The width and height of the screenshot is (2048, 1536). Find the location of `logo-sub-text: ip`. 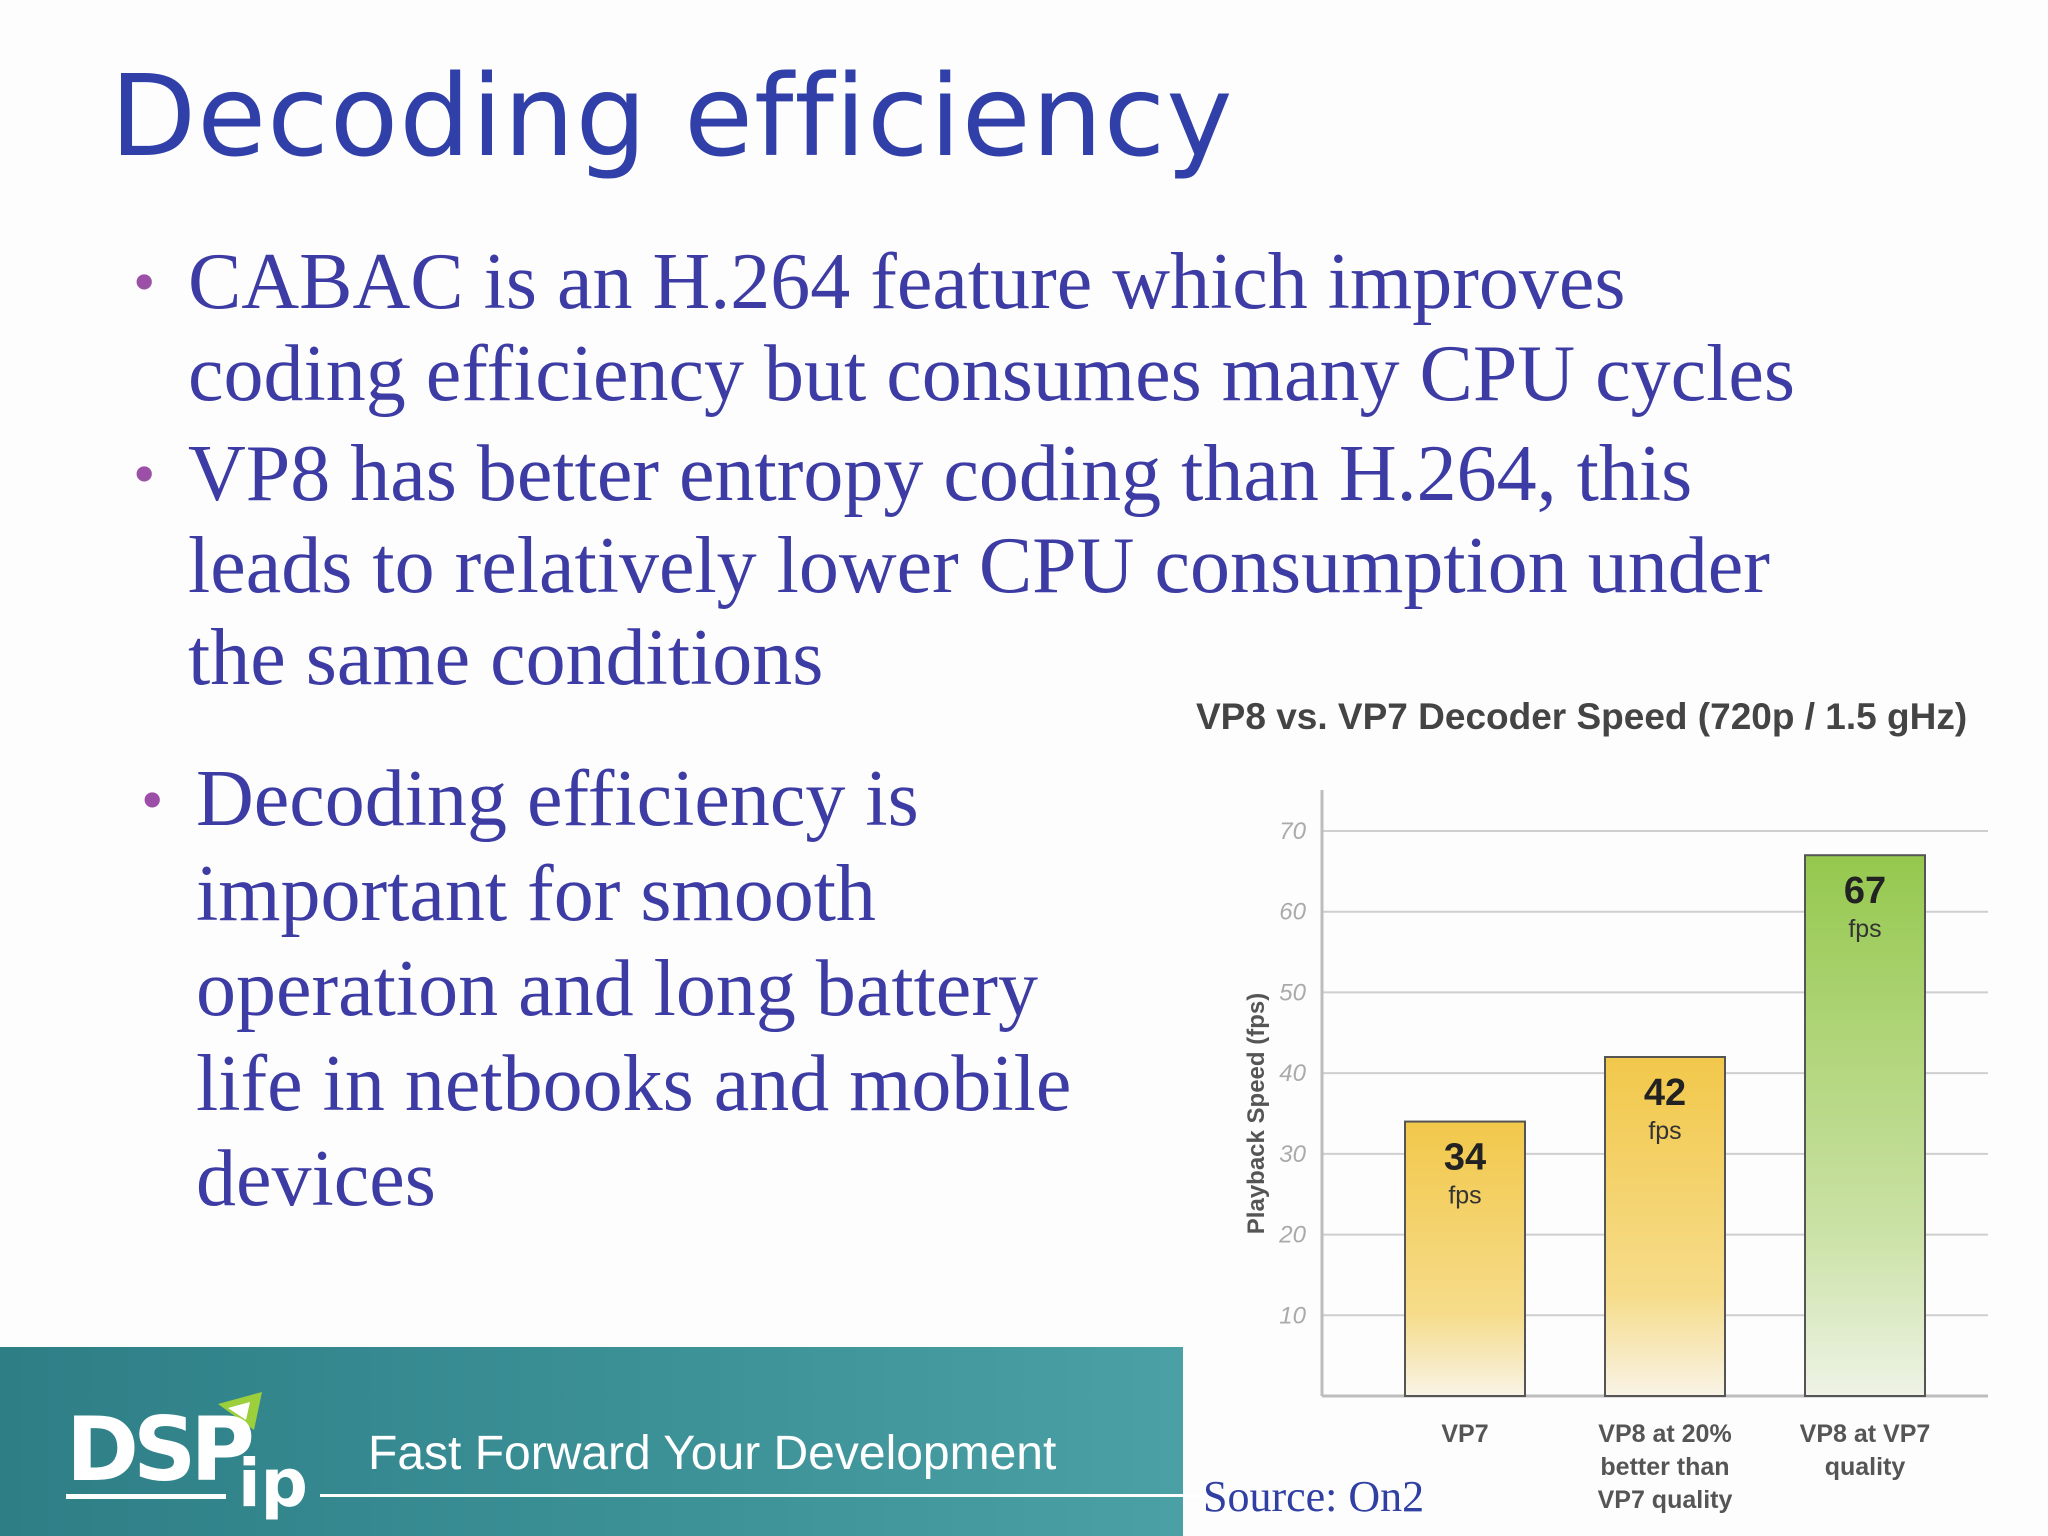

logo-sub-text: ip is located at coordinates (273, 1483).